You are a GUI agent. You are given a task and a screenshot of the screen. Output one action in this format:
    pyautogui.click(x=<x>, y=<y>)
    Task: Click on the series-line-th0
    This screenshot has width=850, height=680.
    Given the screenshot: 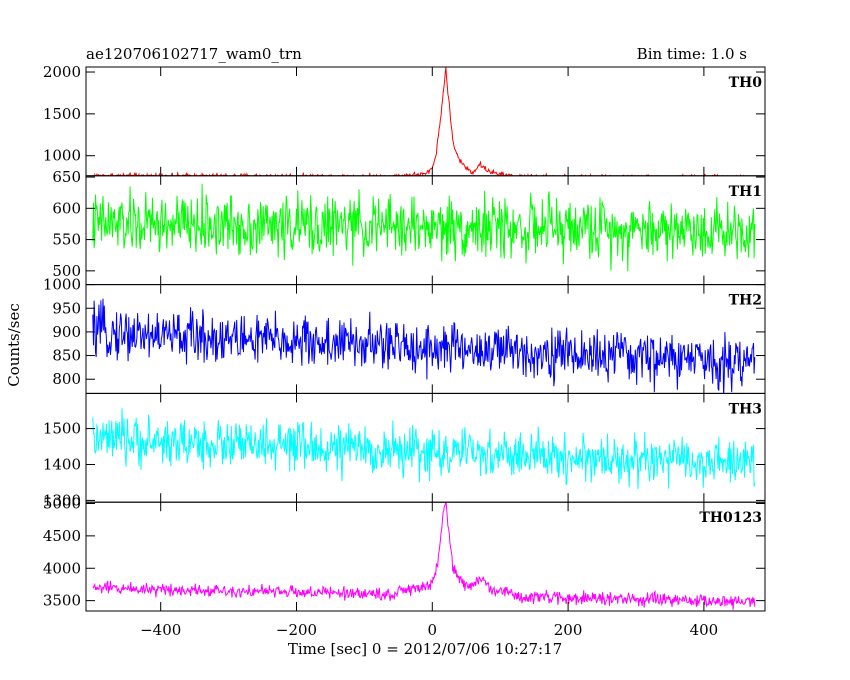 What is the action you would take?
    pyautogui.click(x=423, y=121)
    